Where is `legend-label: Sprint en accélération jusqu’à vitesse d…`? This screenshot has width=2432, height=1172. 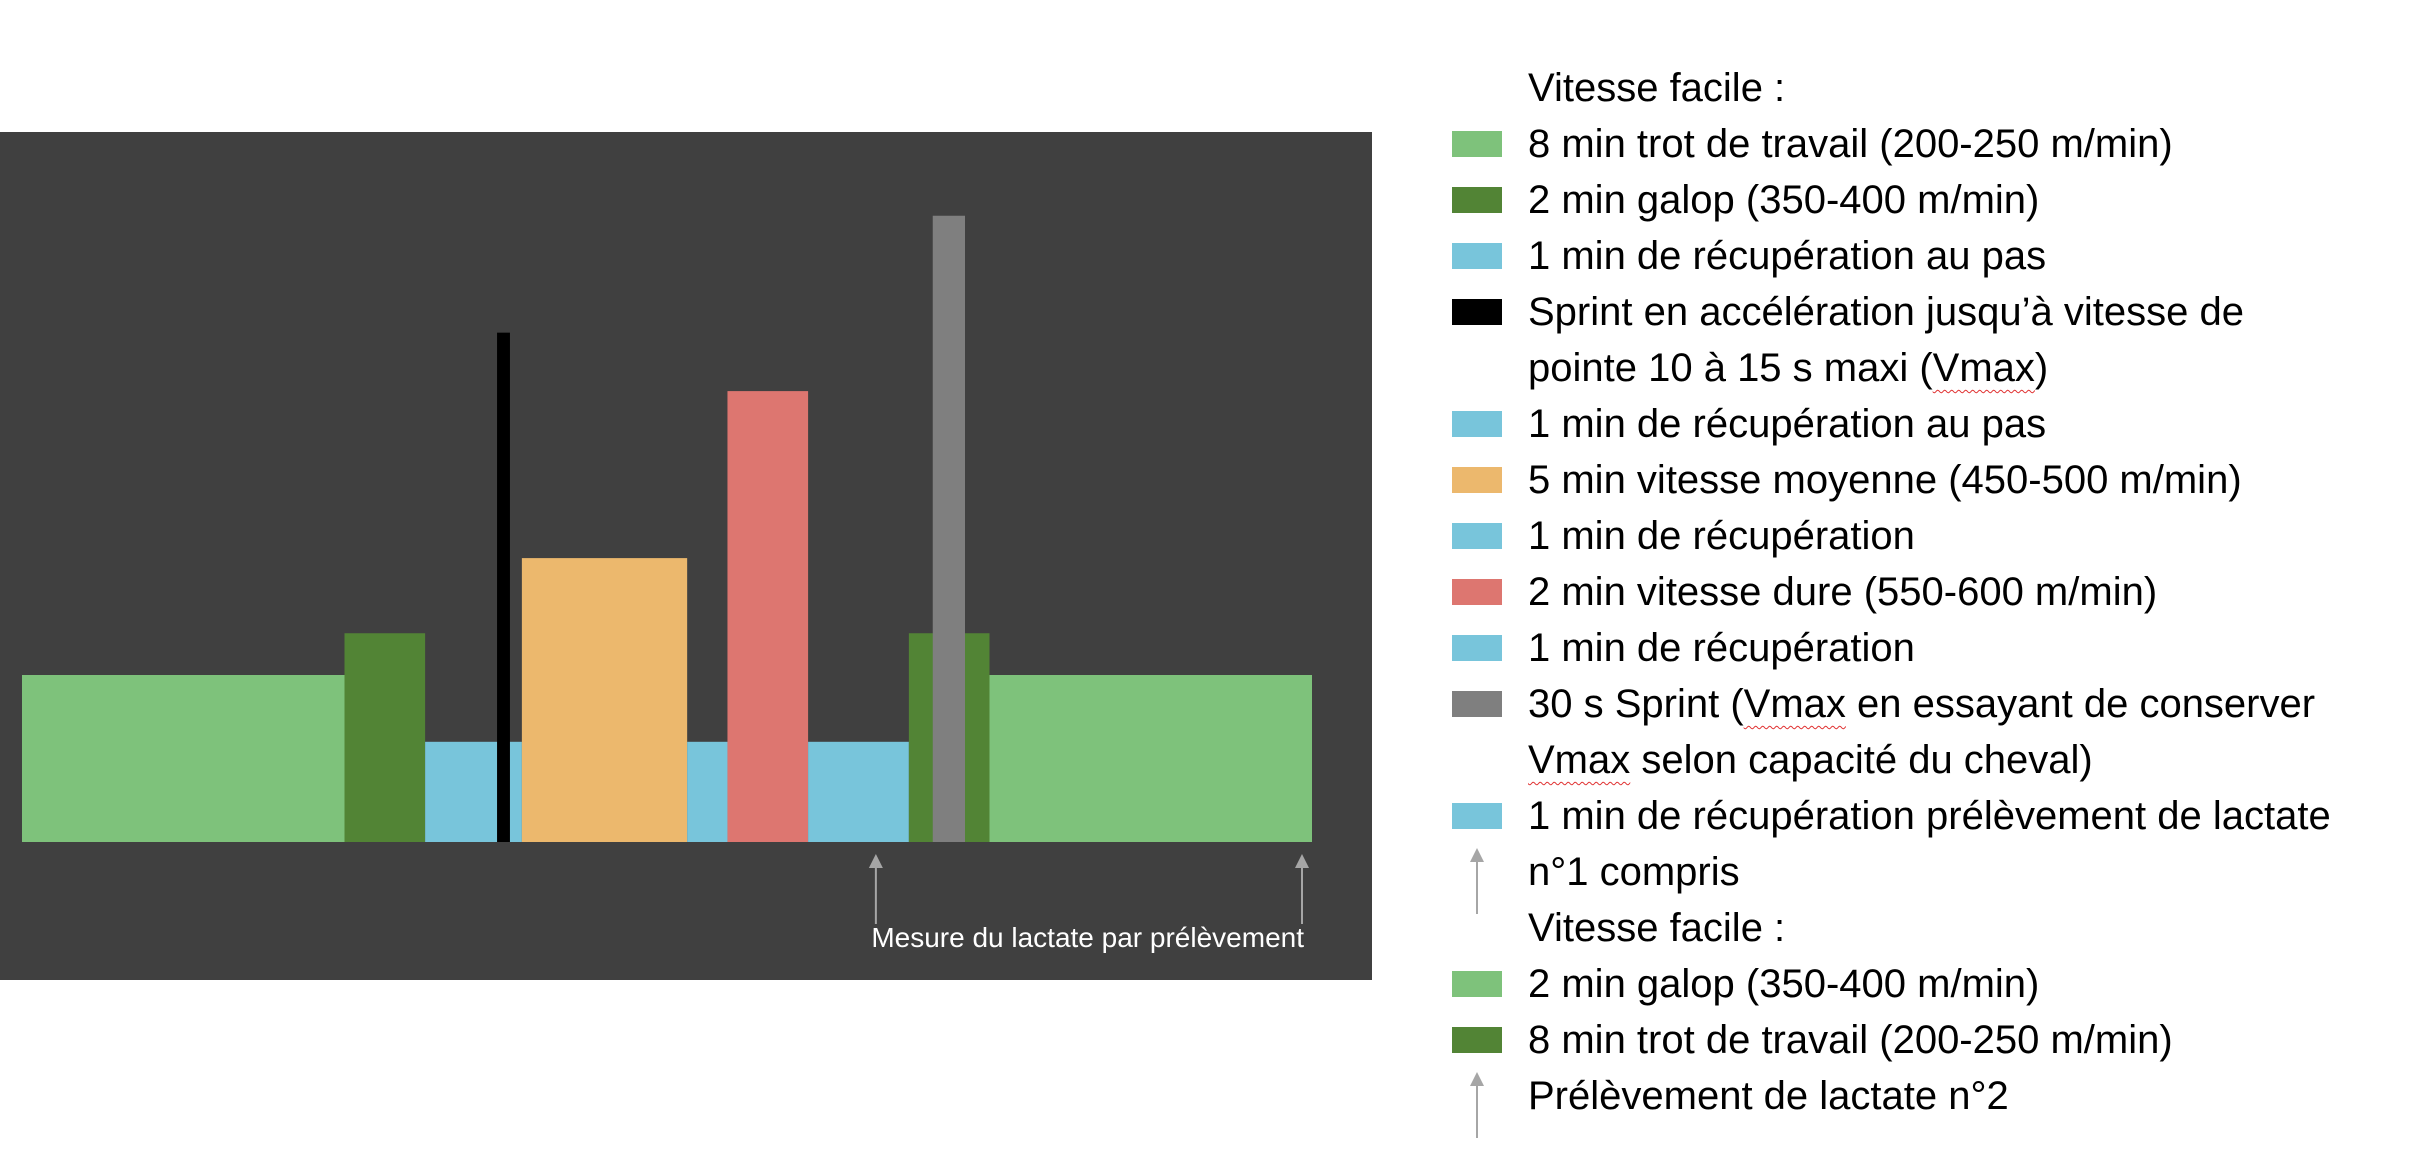
legend-label: Sprint en accélération jusqu’à vitesse d… is located at coordinates (1886, 312).